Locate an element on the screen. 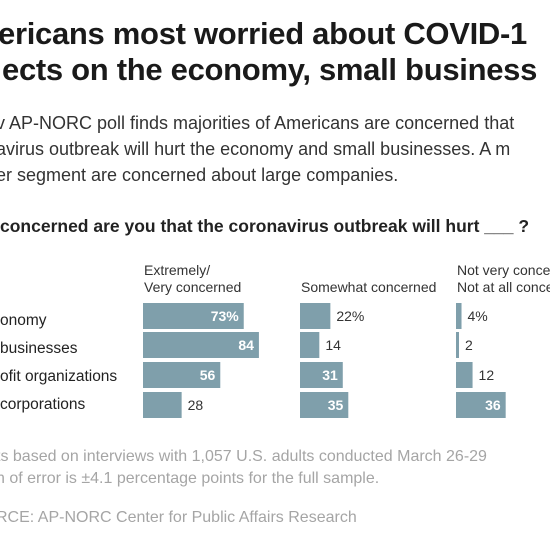 This screenshot has height=550, width=550. data-label-not-concerned-1: 2 is located at coordinates (469, 345).